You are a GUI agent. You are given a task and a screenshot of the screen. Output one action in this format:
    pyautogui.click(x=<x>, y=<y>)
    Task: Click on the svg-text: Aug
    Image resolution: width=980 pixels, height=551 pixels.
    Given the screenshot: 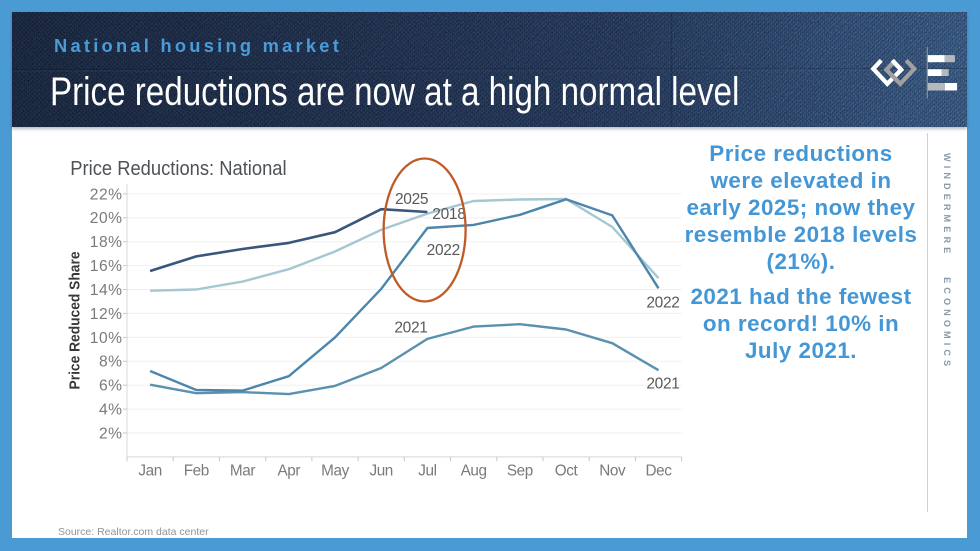 What is the action you would take?
    pyautogui.click(x=474, y=471)
    